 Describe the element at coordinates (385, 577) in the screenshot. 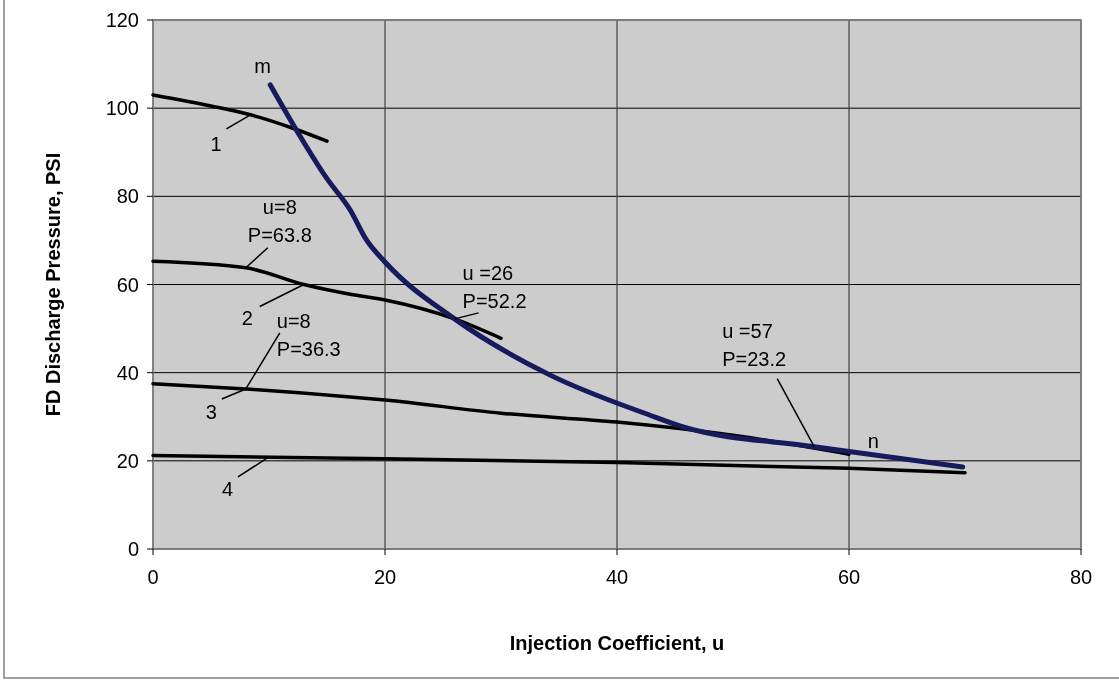

I see `x-tick-label: 20` at that location.